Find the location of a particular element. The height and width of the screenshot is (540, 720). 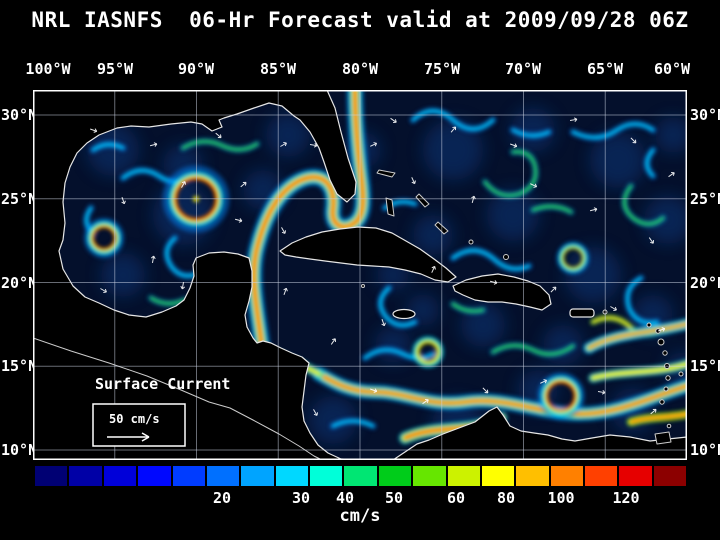

island-cuba is located at coordinates (368, 254).